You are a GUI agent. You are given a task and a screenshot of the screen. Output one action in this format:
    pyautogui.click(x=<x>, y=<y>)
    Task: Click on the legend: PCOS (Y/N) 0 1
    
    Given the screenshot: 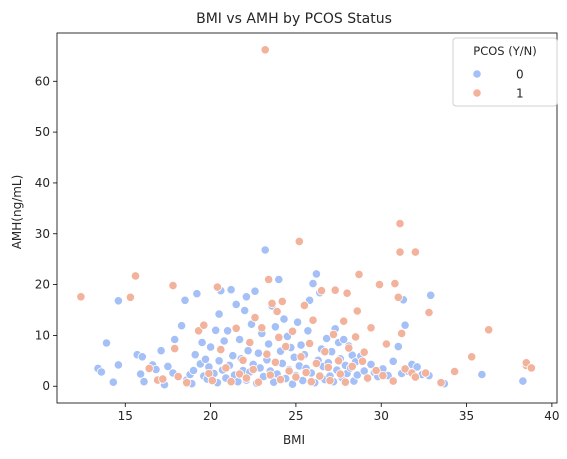 What is the action you would take?
    pyautogui.click(x=505, y=72)
    